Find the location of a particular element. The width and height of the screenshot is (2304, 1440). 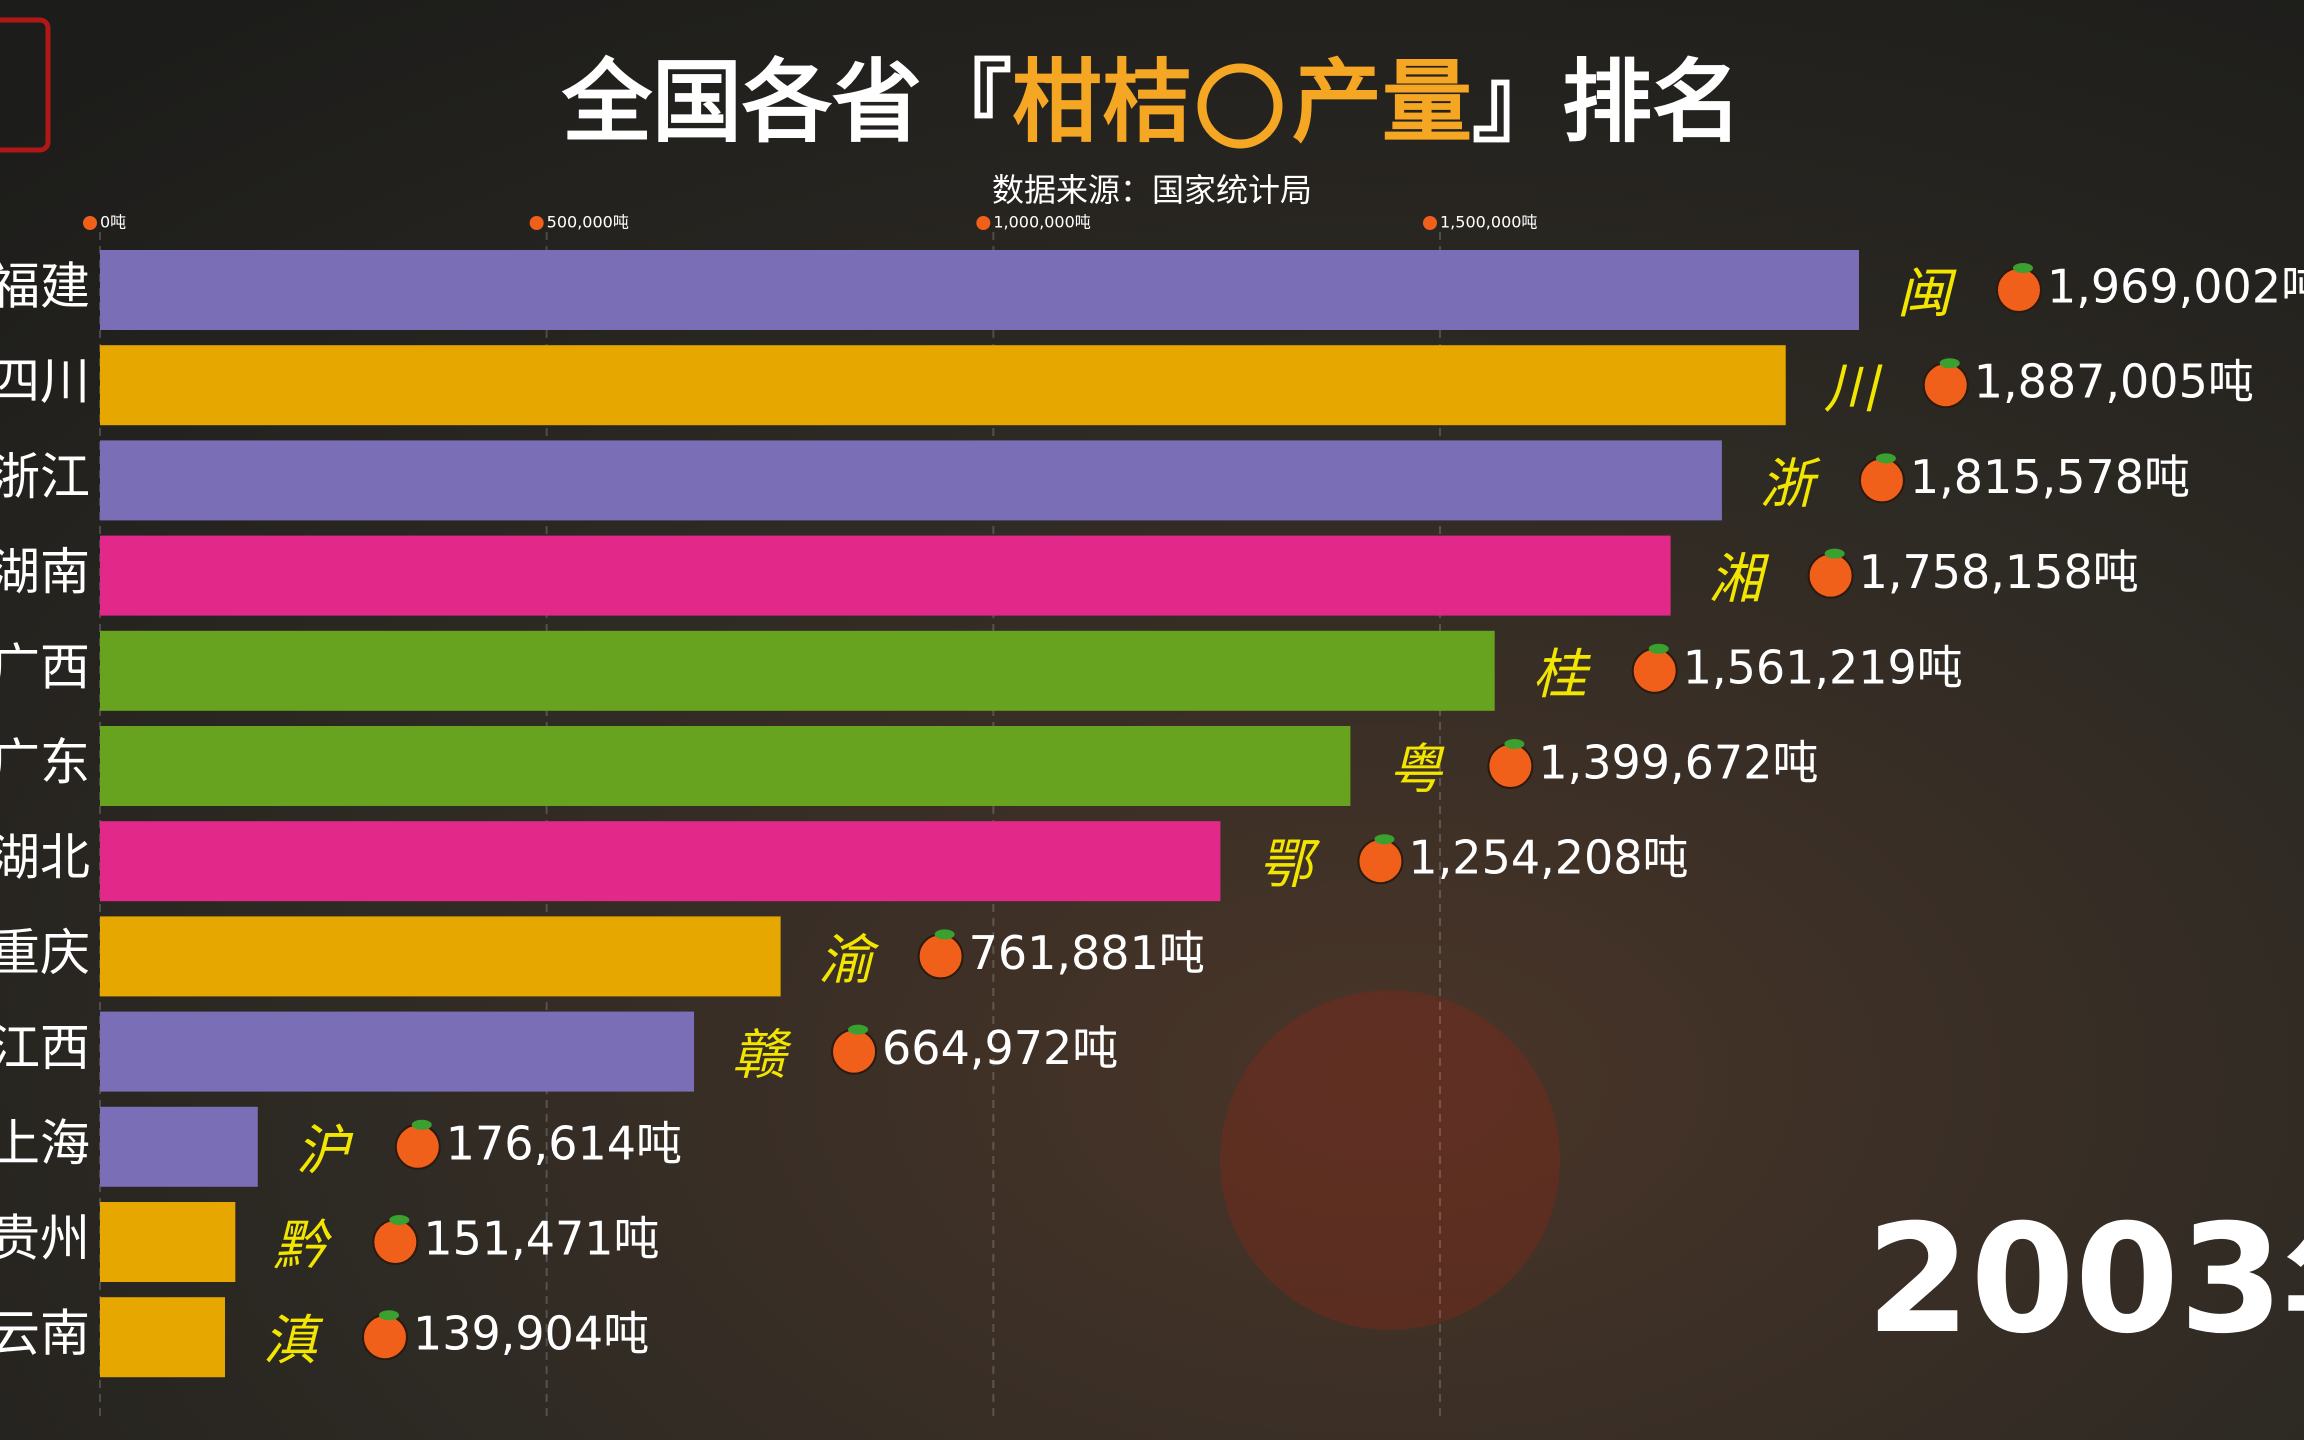

value-label: 151,471吨 is located at coordinates (541, 1239).